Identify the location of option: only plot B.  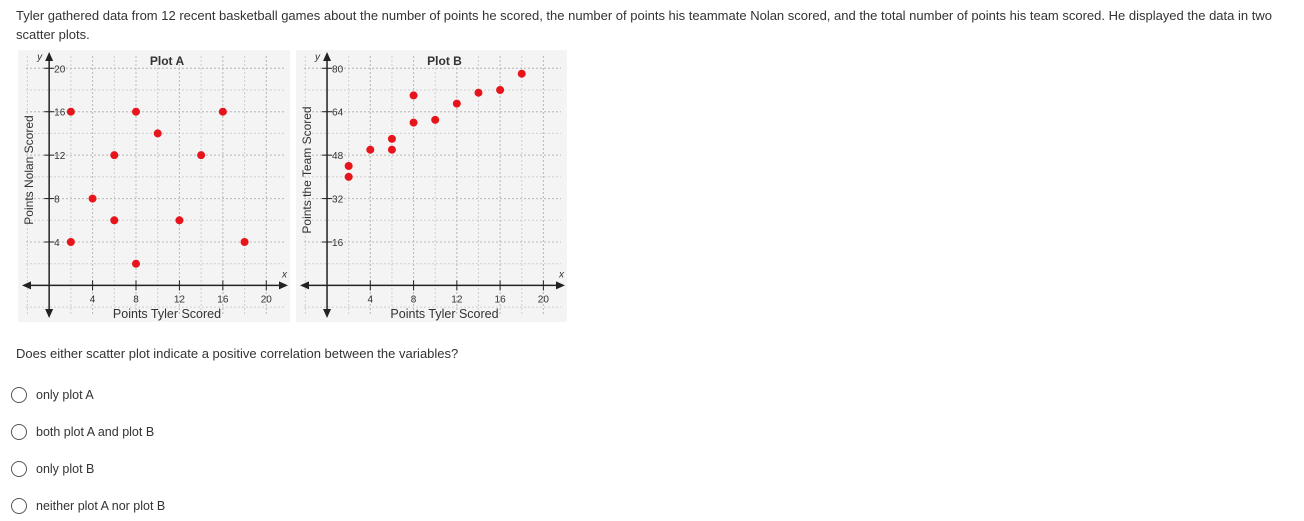
(52, 469).